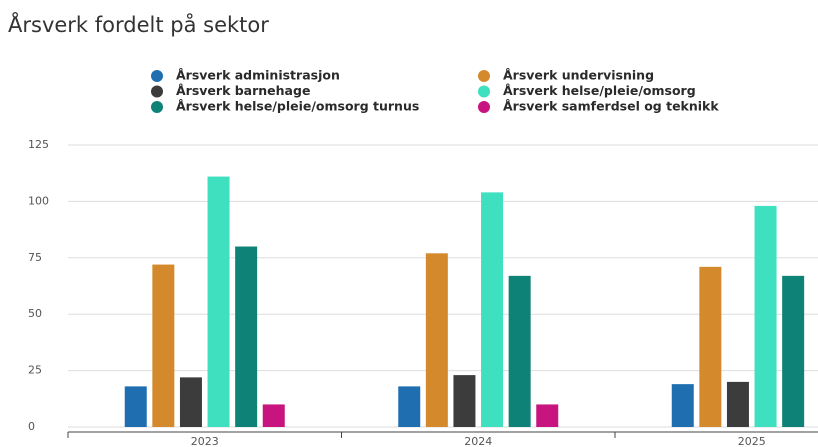 This screenshot has width=818, height=447. I want to click on y-tick-label: 0, so click(31, 426).